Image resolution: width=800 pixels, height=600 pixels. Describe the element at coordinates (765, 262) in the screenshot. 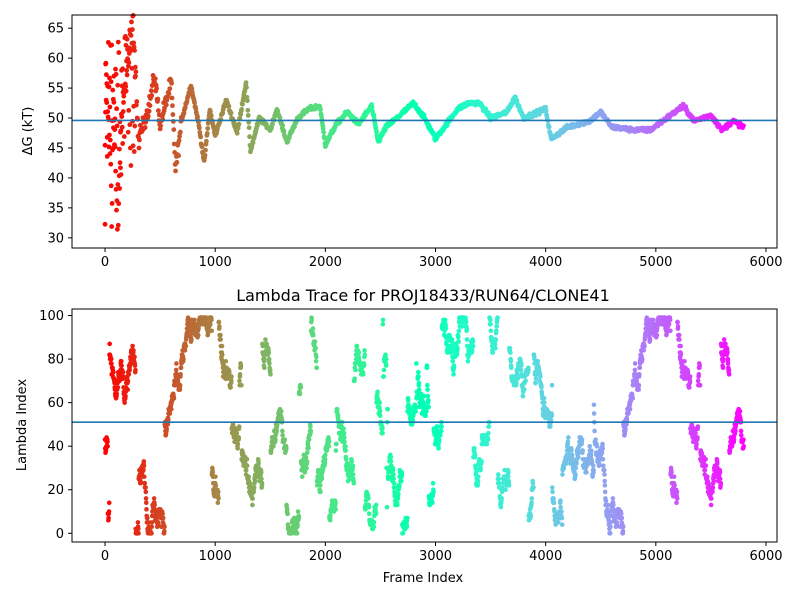

I see `x-tick-label: 6000` at that location.